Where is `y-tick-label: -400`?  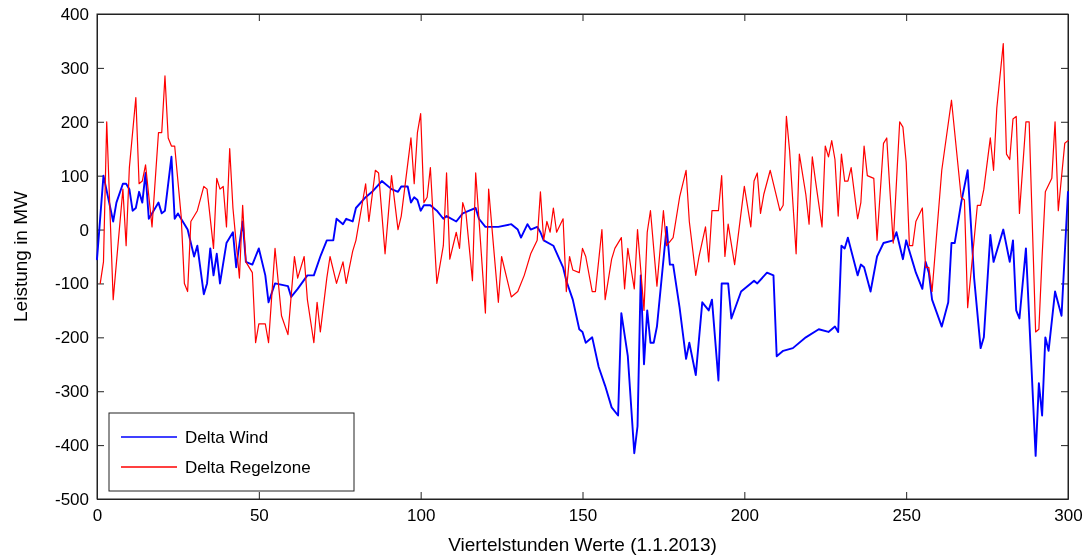
y-tick-label: -400 is located at coordinates (71, 446).